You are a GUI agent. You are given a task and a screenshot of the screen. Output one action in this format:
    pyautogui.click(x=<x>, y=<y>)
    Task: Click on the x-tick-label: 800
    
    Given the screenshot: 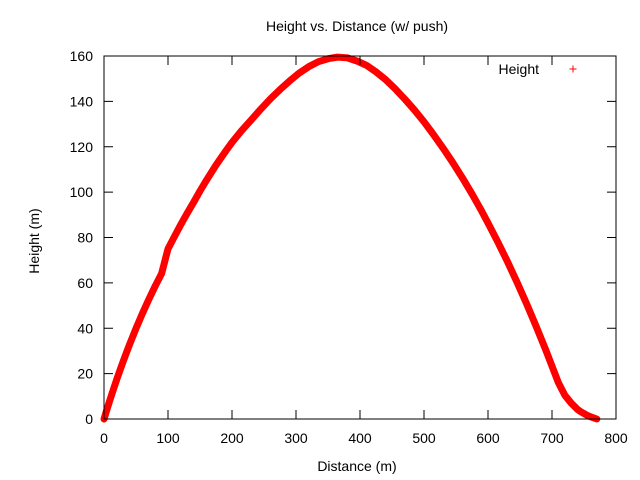 What is the action you would take?
    pyautogui.click(x=616, y=438)
    